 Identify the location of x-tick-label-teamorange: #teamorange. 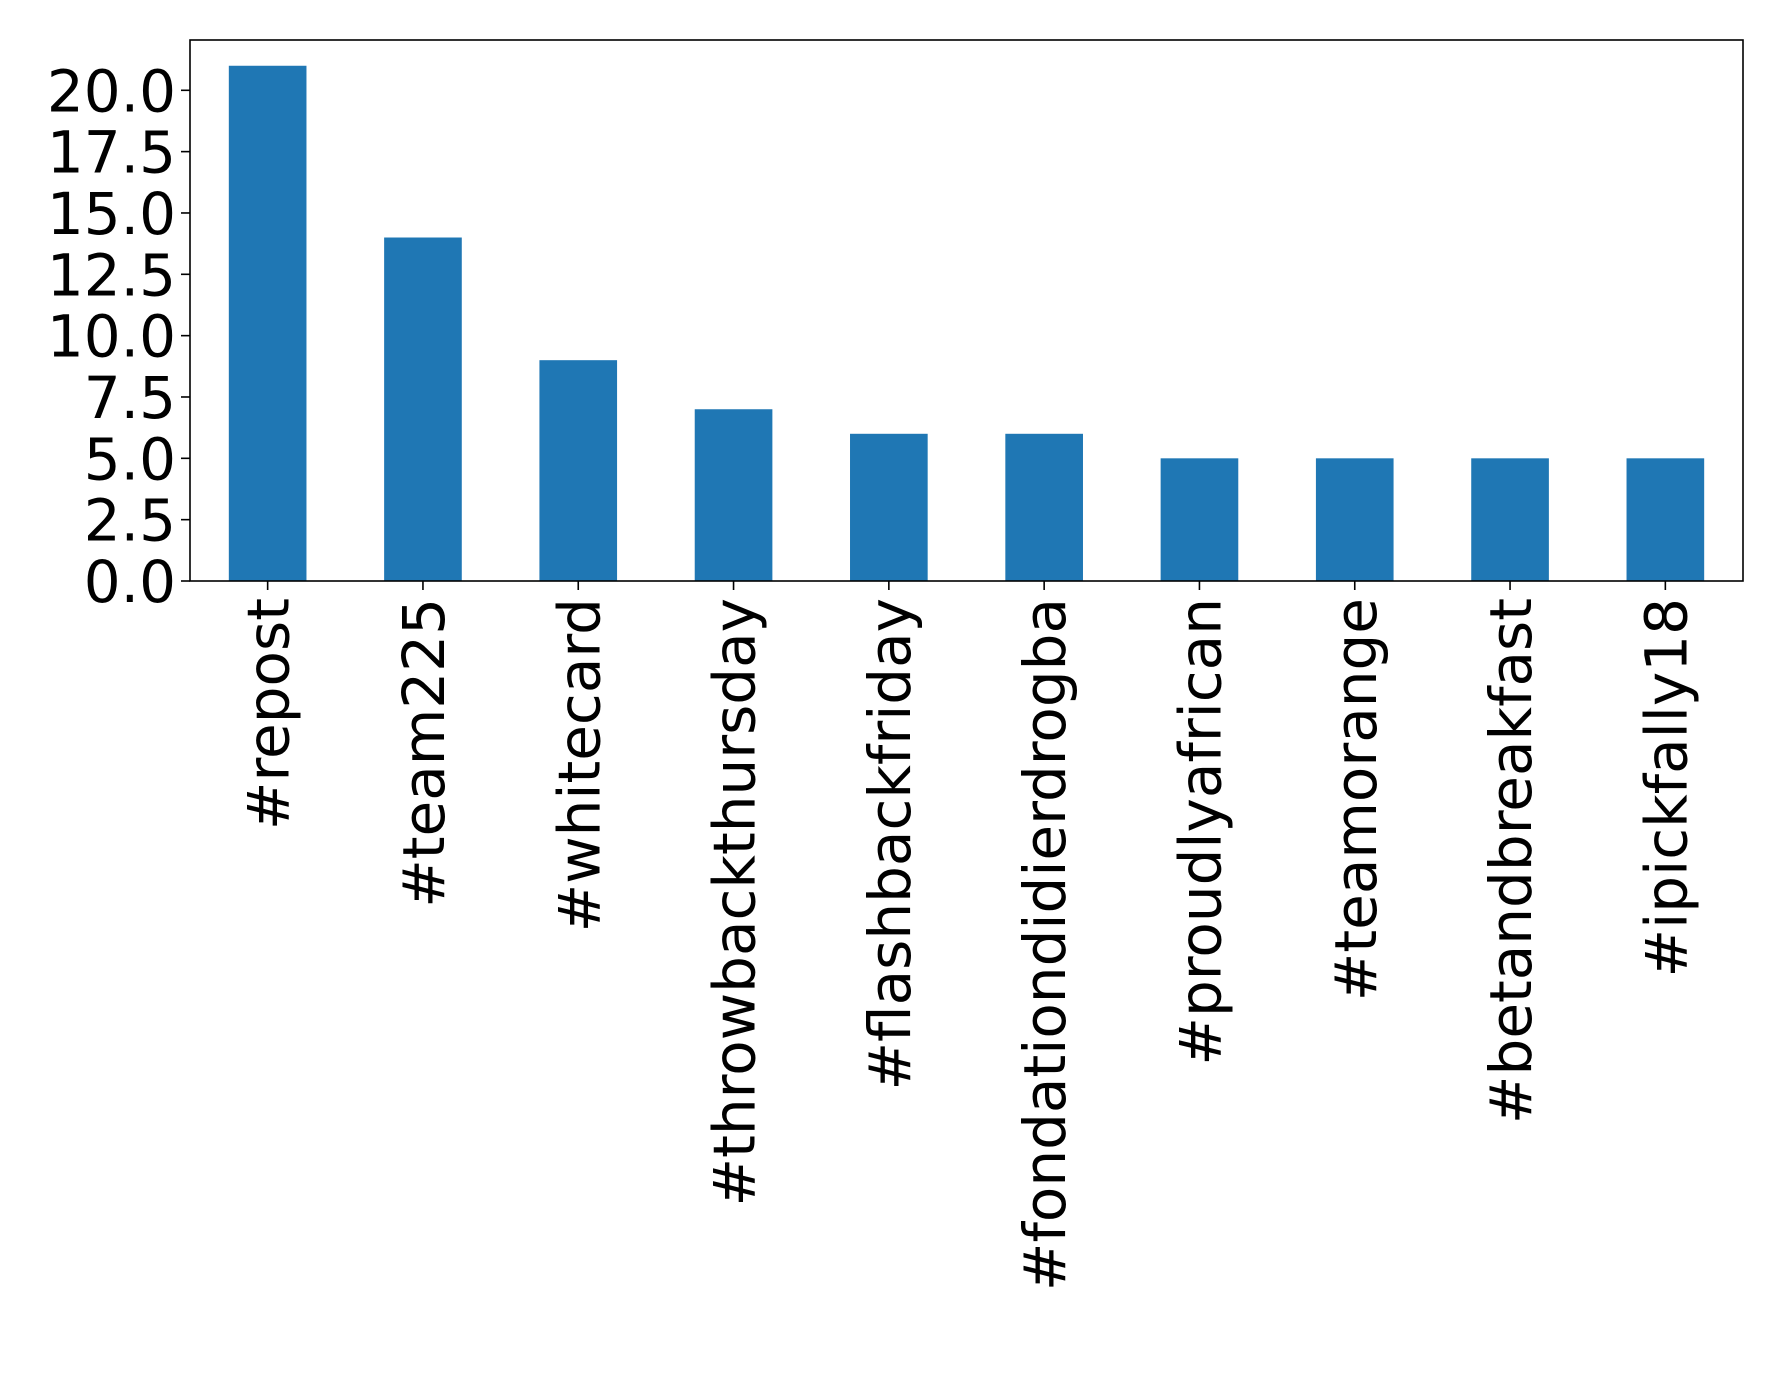
(1356, 799).